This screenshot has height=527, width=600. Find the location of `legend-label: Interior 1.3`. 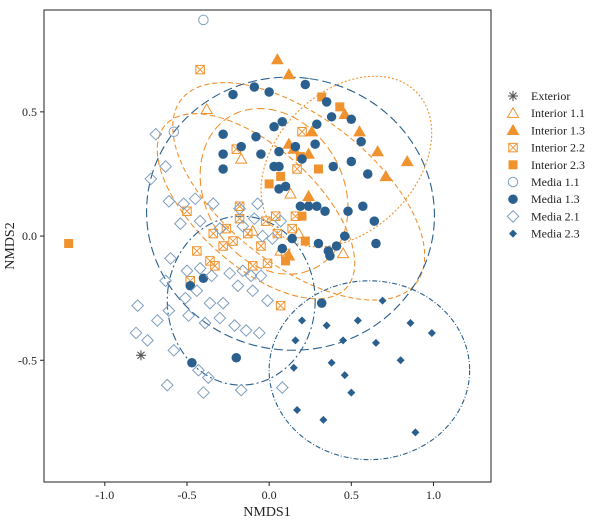

legend-label: Interior 1.3 is located at coordinates (558, 130).